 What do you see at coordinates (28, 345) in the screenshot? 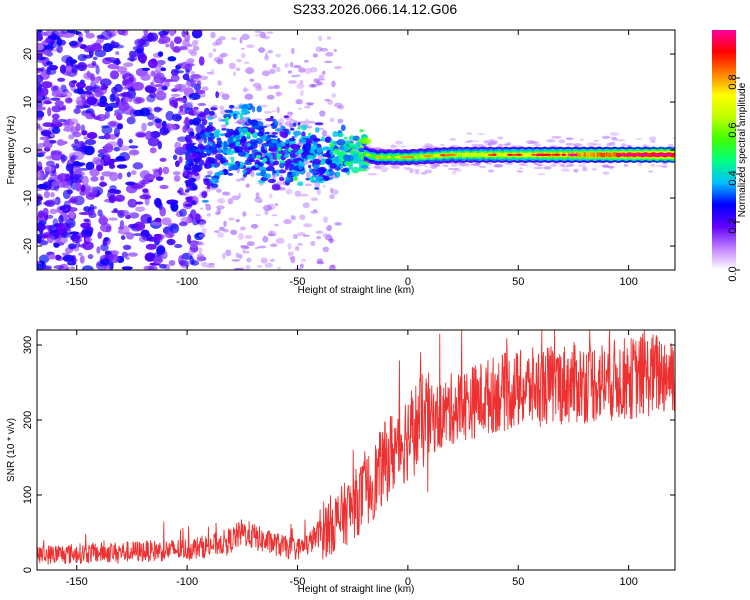
I see `snr-y-tick-label: 300` at bounding box center [28, 345].